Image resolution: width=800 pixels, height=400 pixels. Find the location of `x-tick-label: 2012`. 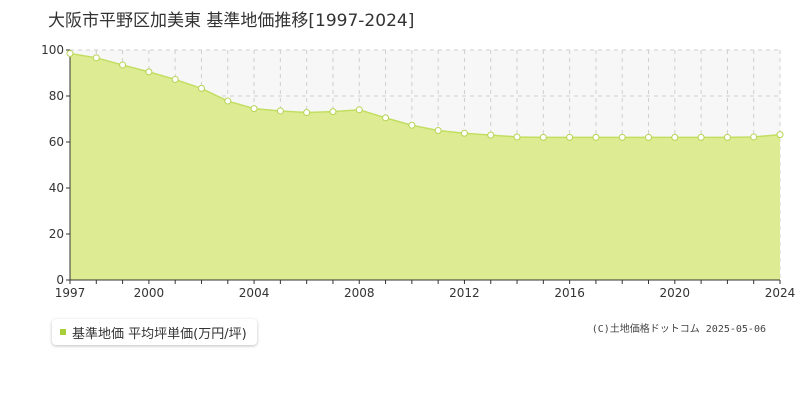

x-tick-label: 2012 is located at coordinates (464, 293).